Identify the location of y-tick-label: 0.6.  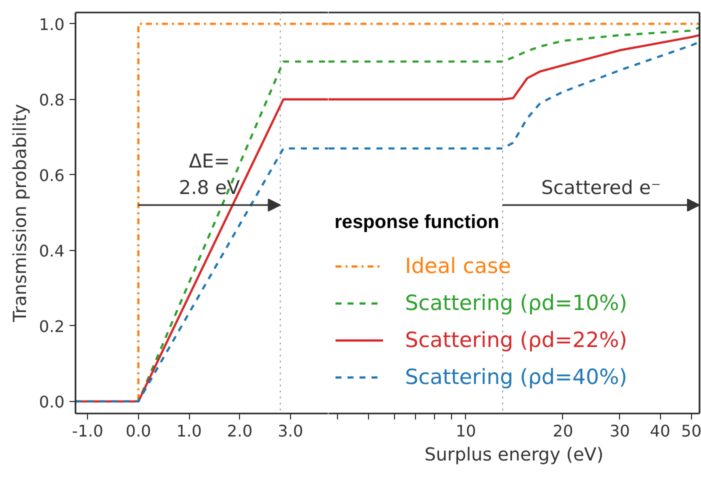
(52, 175).